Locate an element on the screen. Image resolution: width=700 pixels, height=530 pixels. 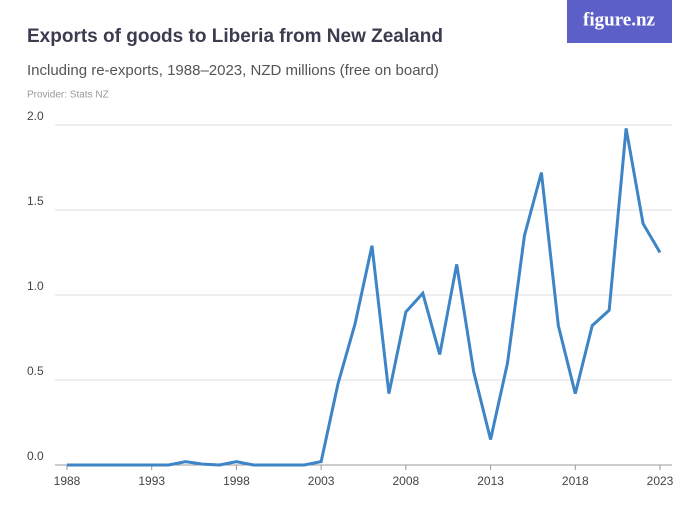
logo-box is located at coordinates (619, 21).